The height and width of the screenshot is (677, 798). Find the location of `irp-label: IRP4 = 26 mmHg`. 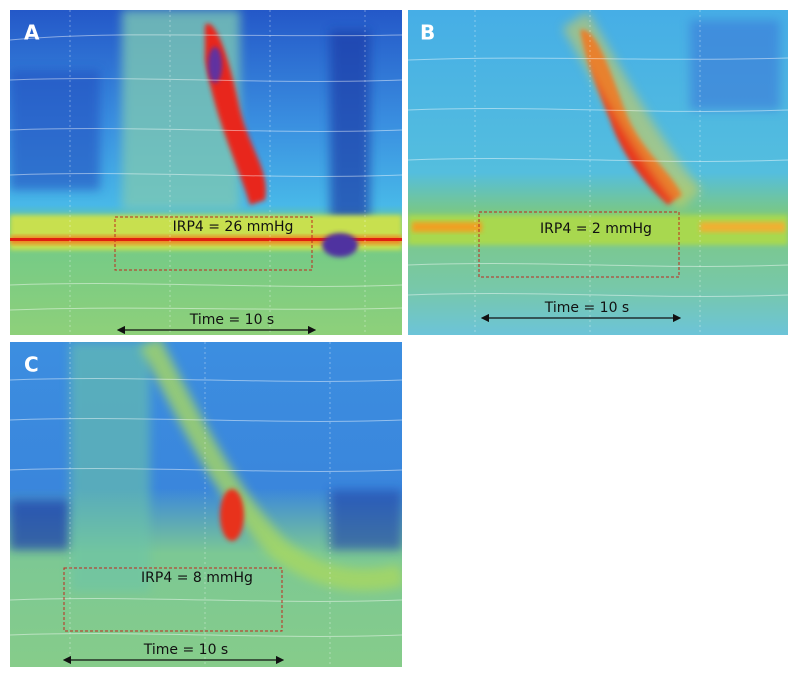

irp-label: IRP4 = 26 mmHg is located at coordinates (233, 227).